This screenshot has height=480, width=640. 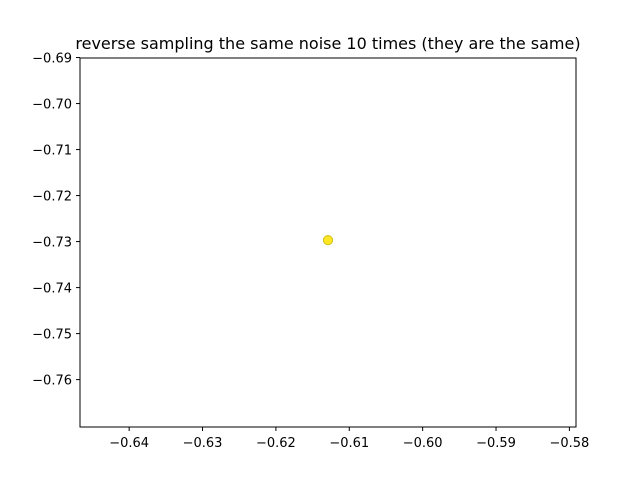 What do you see at coordinates (52, 59) in the screenshot?
I see `y-tick-label: −0.69` at bounding box center [52, 59].